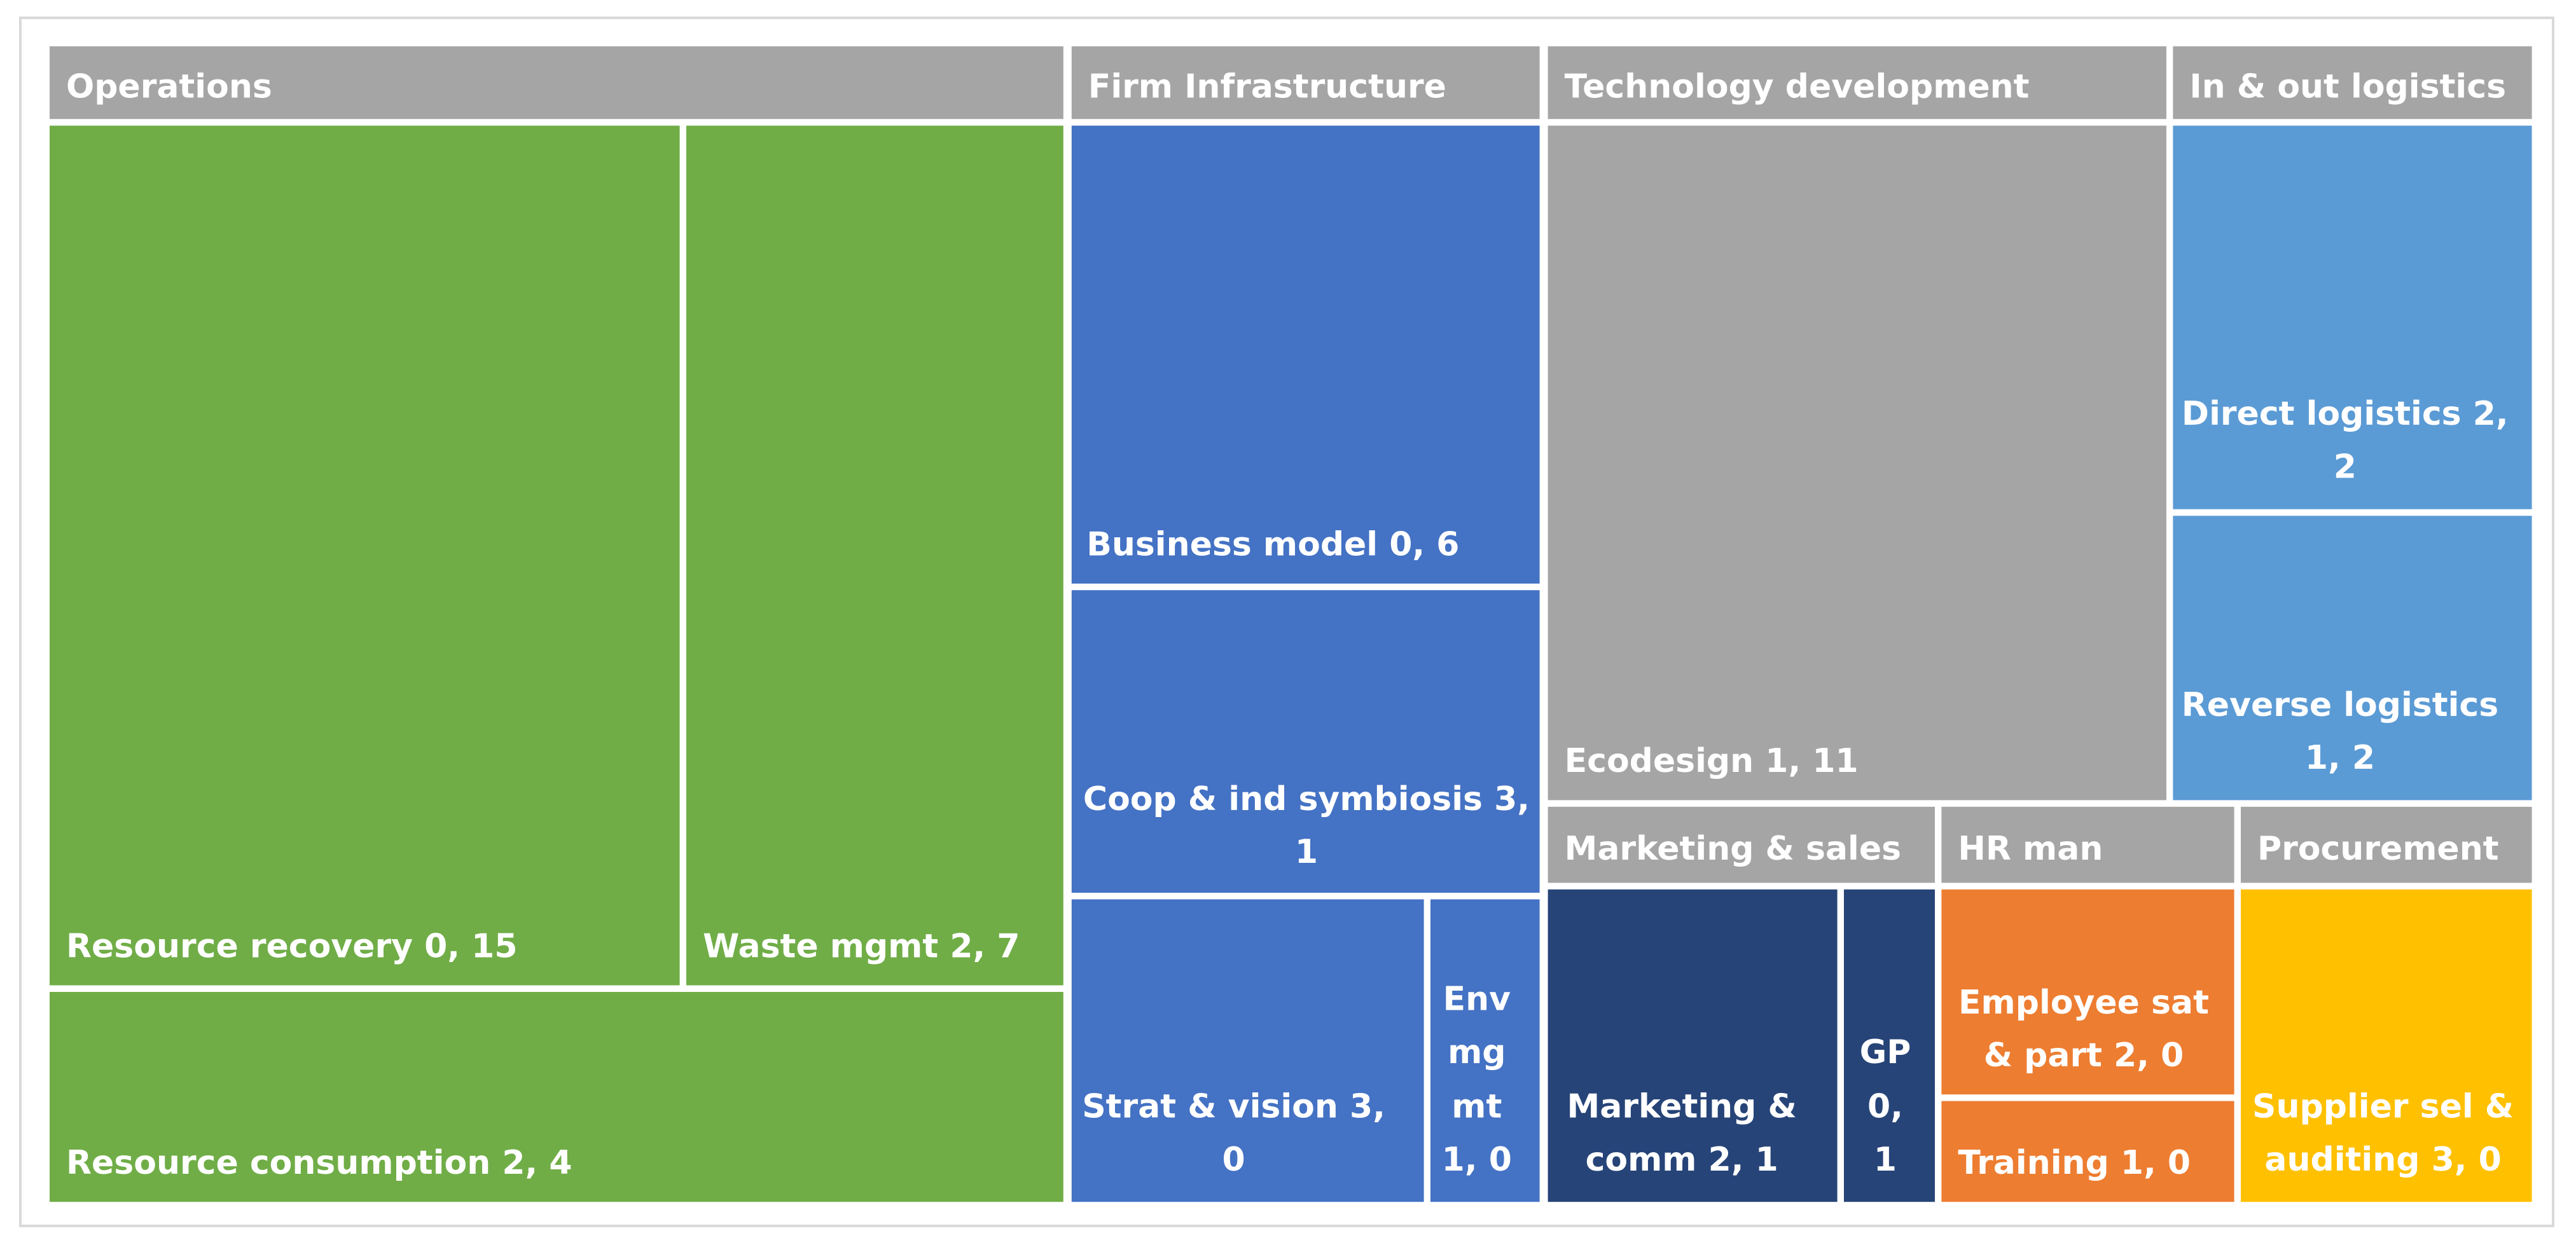 The image size is (2576, 1245). Describe the element at coordinates (2378, 849) in the screenshot. I see `group-header-label-procurement: Procurement` at that location.